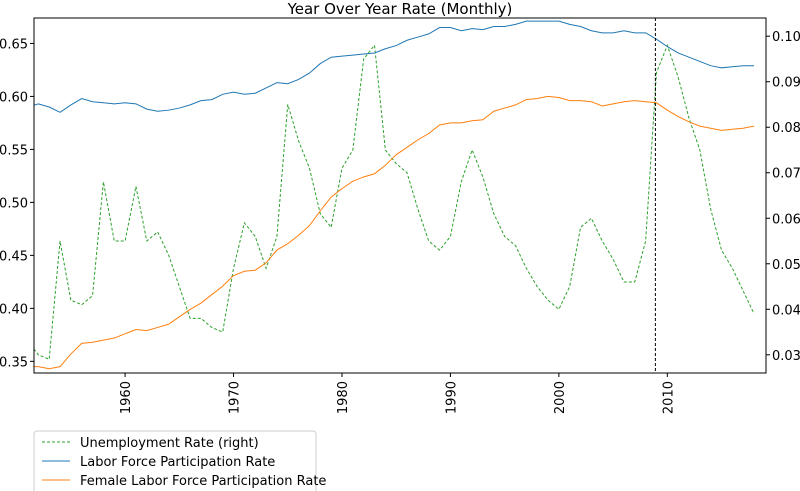  Describe the element at coordinates (560, 397) in the screenshot. I see `x-tick-label: 2000` at that location.